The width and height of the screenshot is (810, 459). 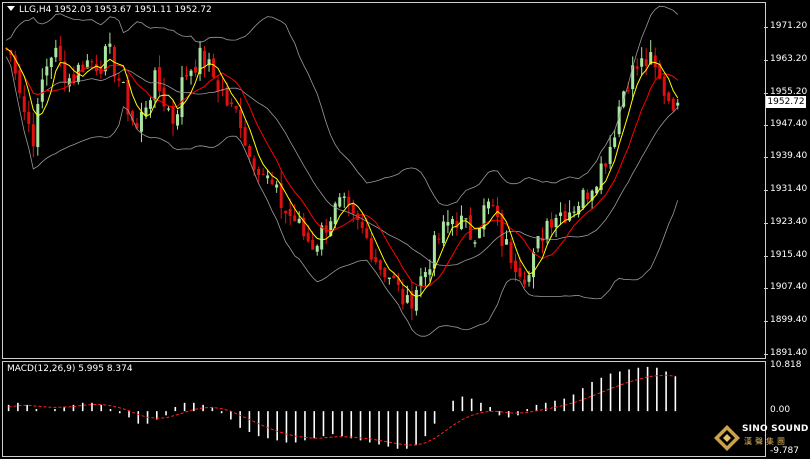 I want to click on price-tick-label: 1907.40, so click(x=789, y=287).